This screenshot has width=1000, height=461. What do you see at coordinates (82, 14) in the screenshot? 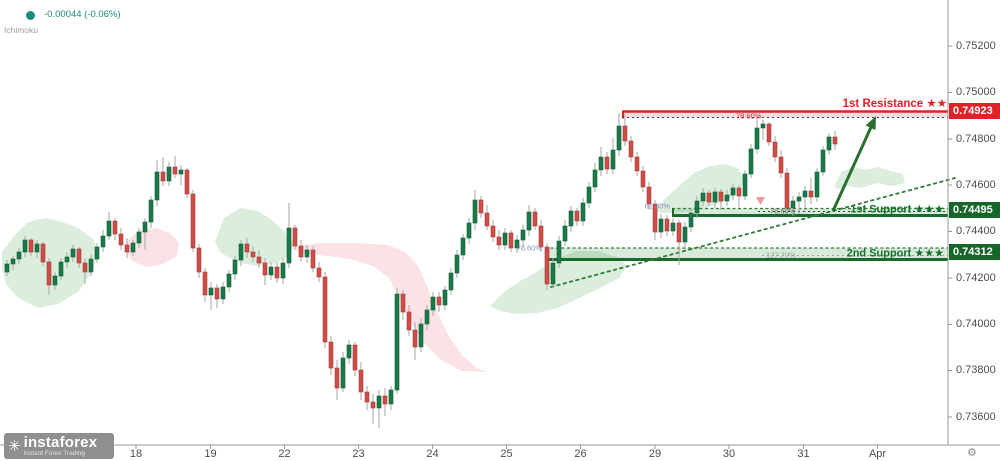
I see `indicator-change-value: -0.00044 (-0.06%)` at bounding box center [82, 14].